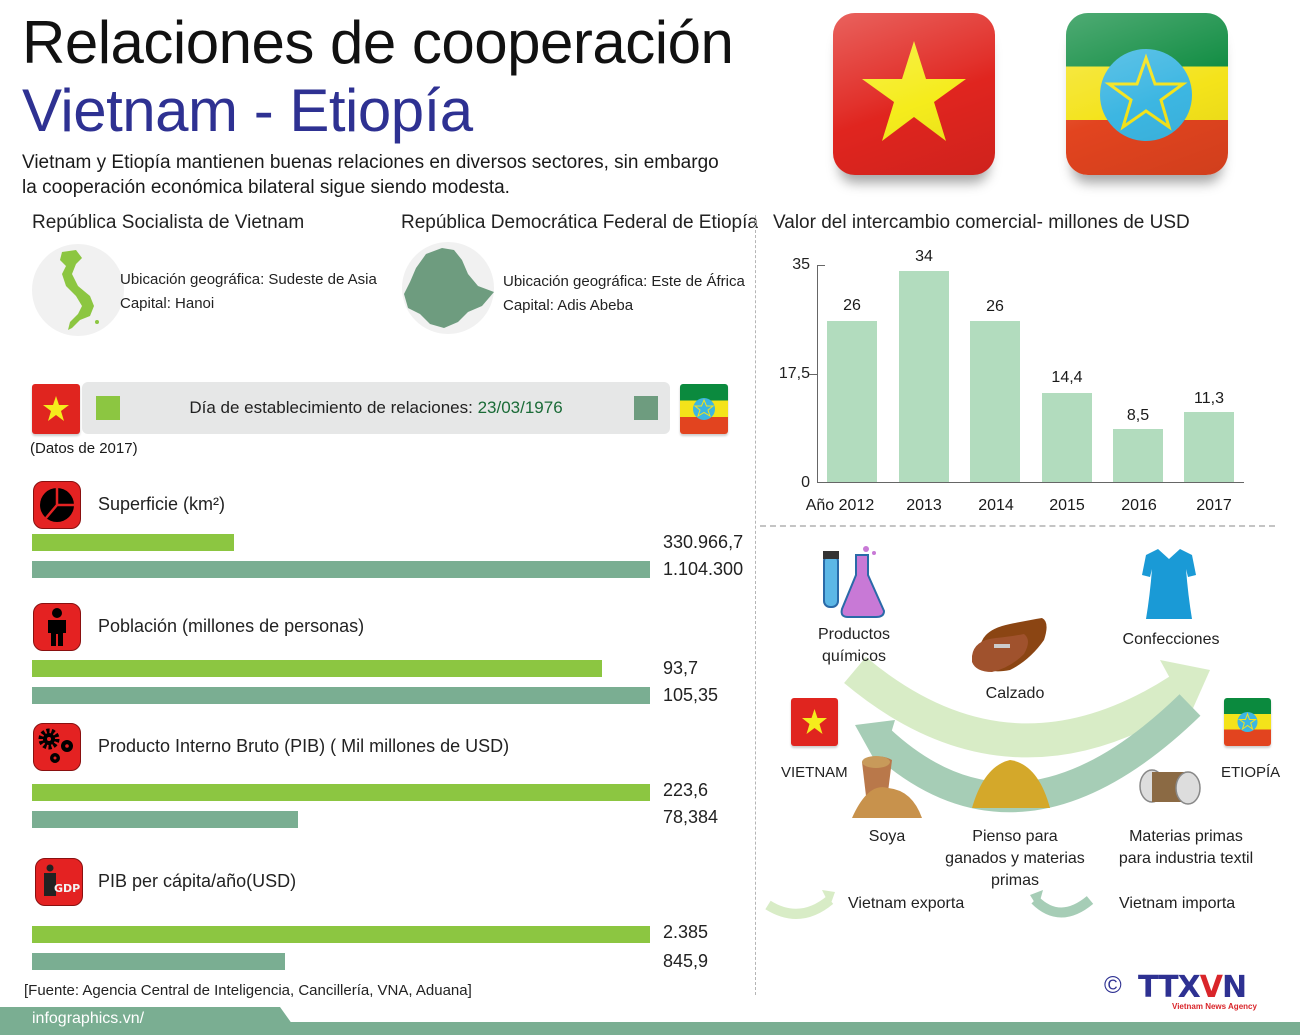 This screenshot has height=1035, width=1300. Describe the element at coordinates (924, 505) in the screenshot. I see `x-label-2013: 2013` at that location.